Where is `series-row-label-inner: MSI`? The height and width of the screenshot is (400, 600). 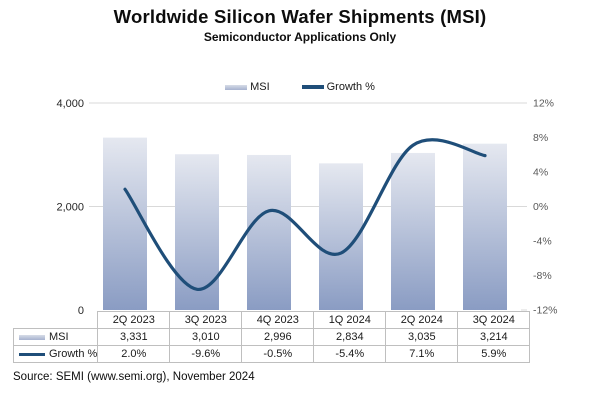 series-row-label-inner: MSI is located at coordinates (56, 337).